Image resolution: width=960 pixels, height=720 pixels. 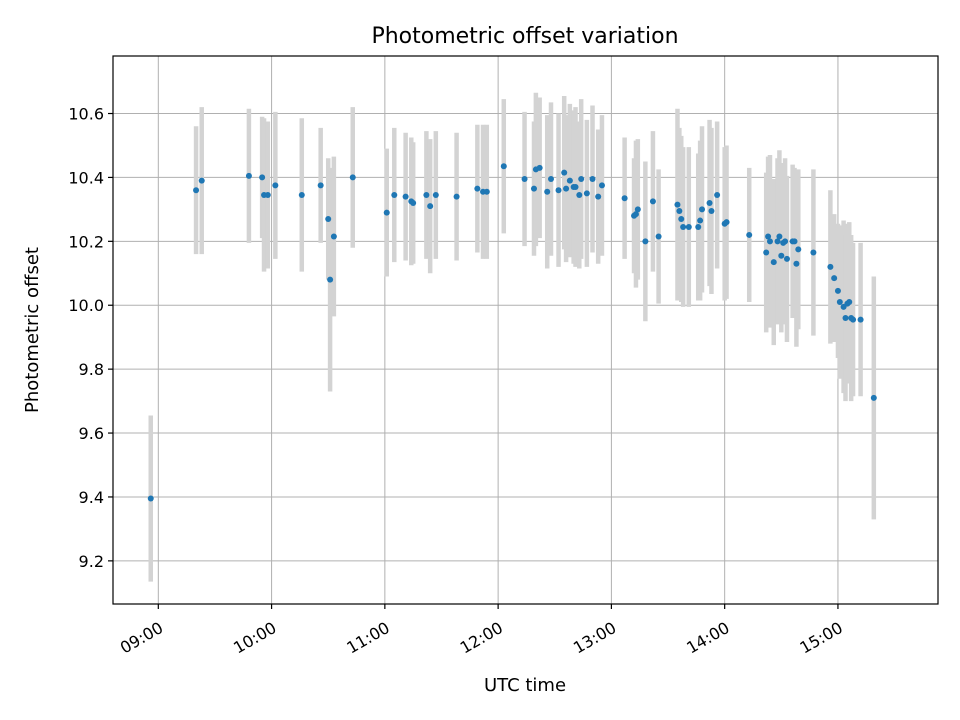 What do you see at coordinates (91, 433) in the screenshot?
I see `y-tick-label: 9.6` at bounding box center [91, 433].